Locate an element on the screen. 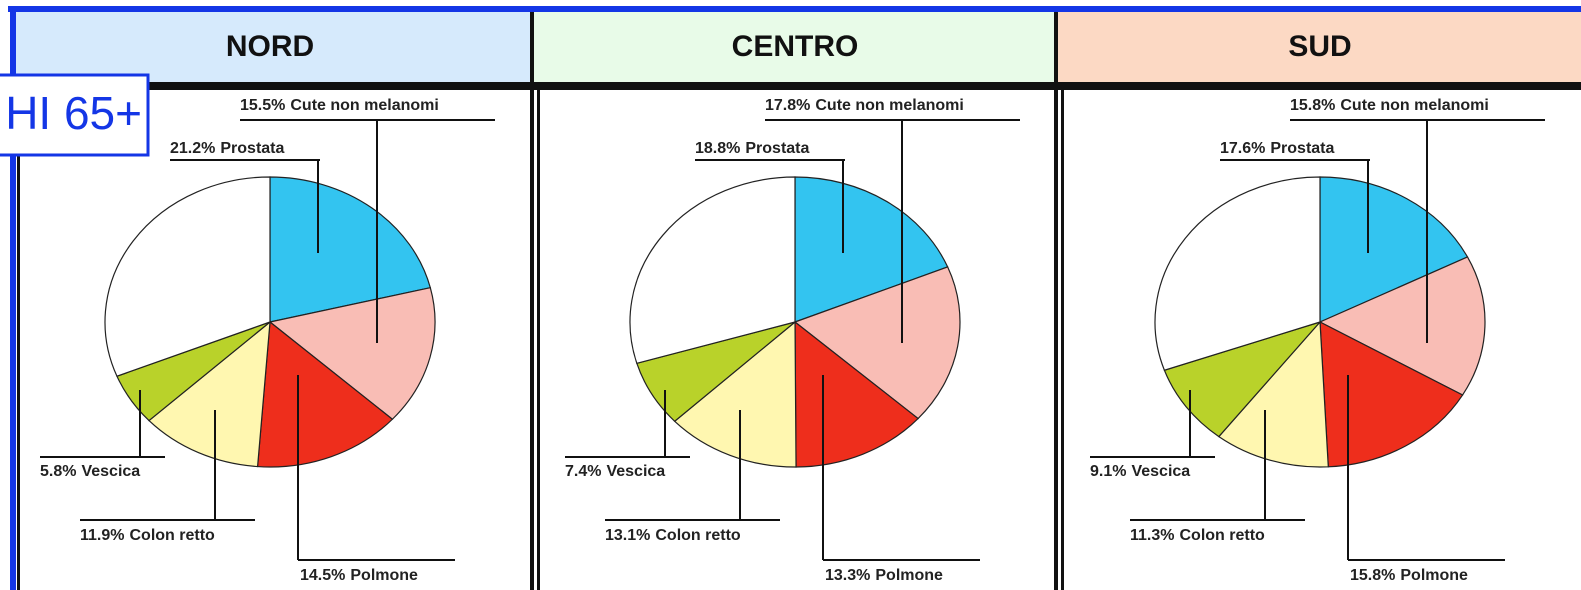  slice-label: 21.2% Prostata is located at coordinates (227, 148).